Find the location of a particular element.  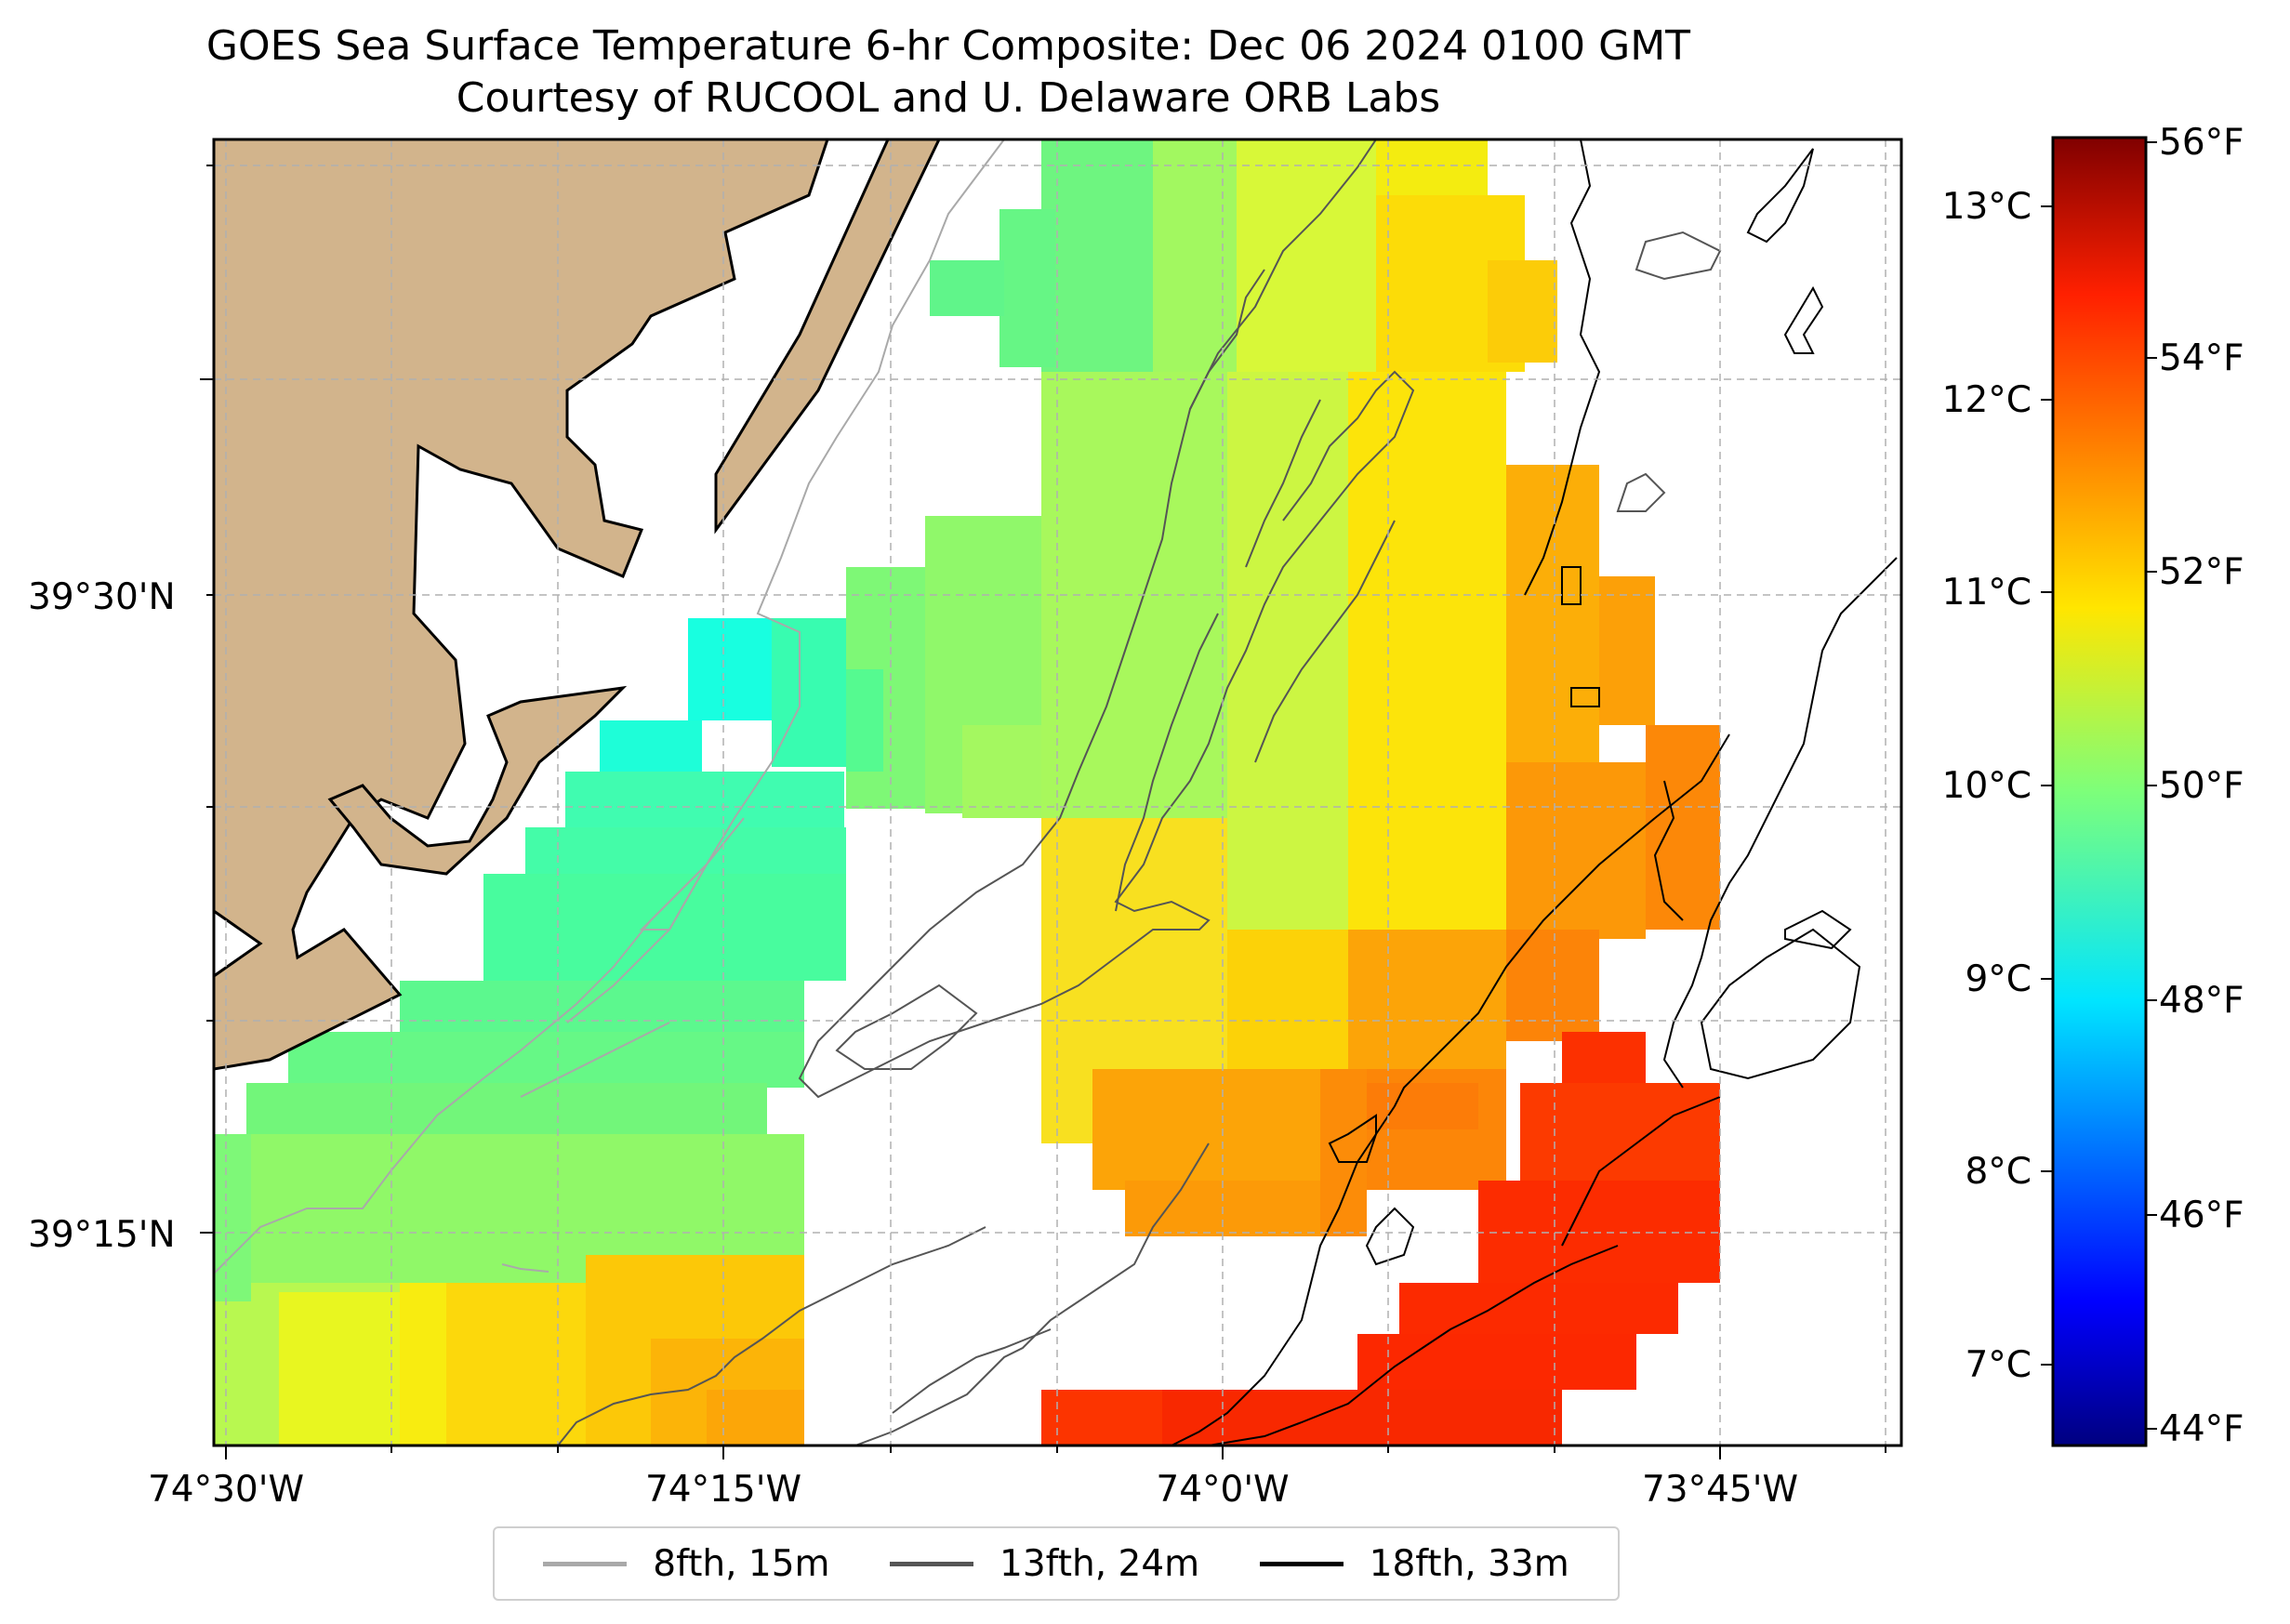

colorbar-f-label: 54°F is located at coordinates (2201, 358).